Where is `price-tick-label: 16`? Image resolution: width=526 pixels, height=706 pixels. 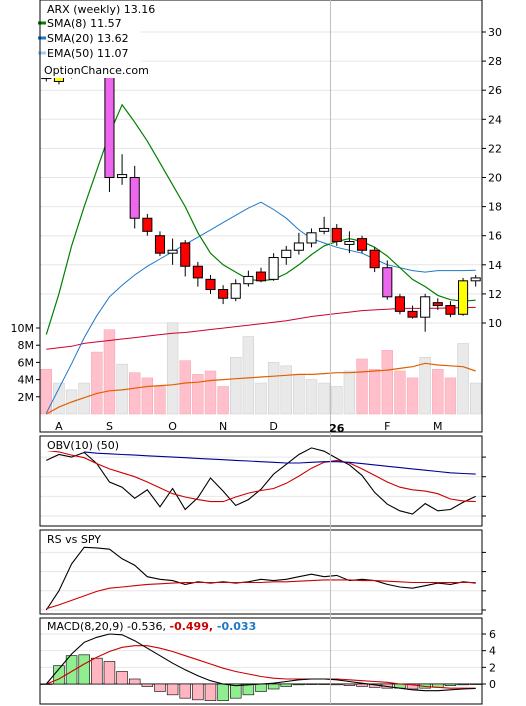 price-tick-label: 16 is located at coordinates (495, 236).